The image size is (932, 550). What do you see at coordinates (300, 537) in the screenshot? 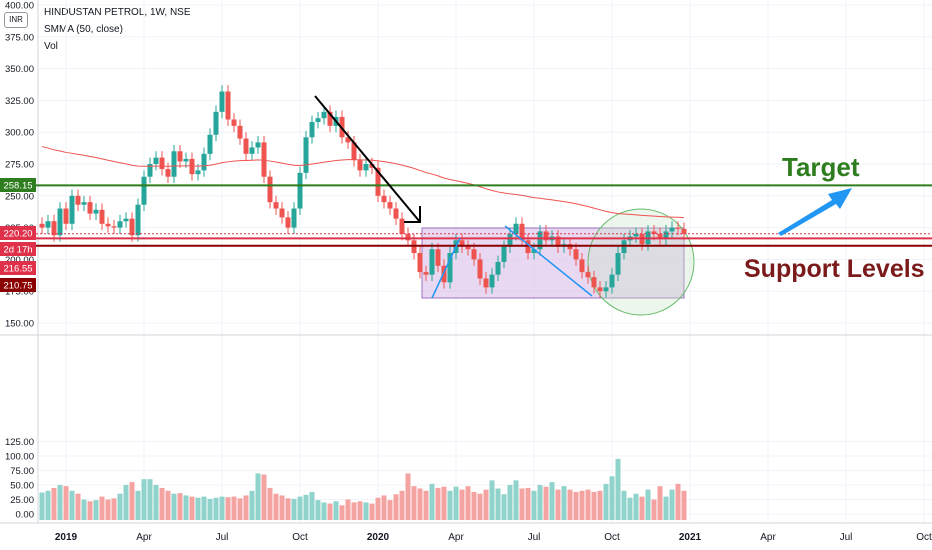
I see `x-tick-label: Oct` at bounding box center [300, 537].